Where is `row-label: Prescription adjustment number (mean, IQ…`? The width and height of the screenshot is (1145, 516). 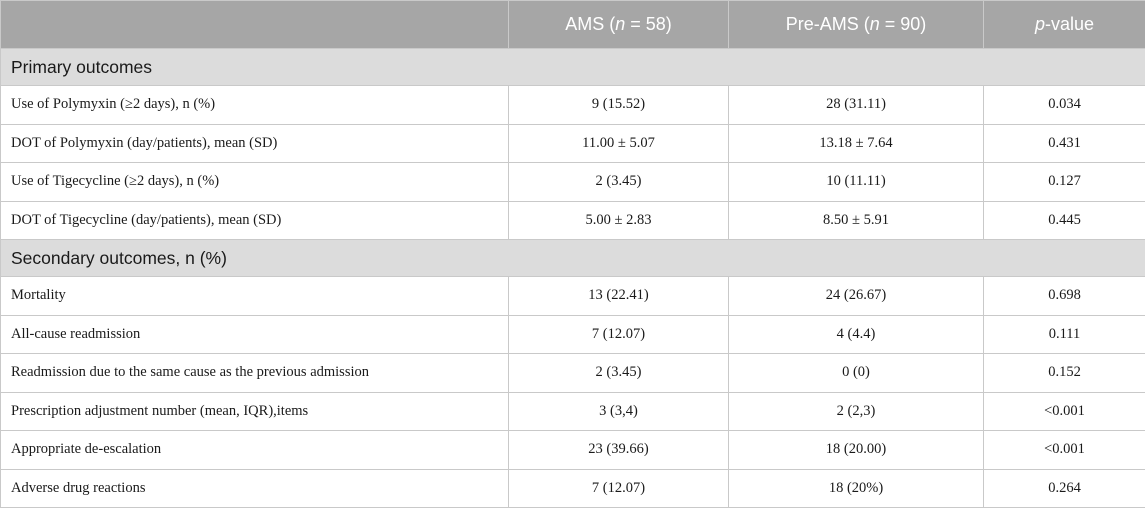
row-label: Prescription adjustment number (mean, IQ… is located at coordinates (254, 411).